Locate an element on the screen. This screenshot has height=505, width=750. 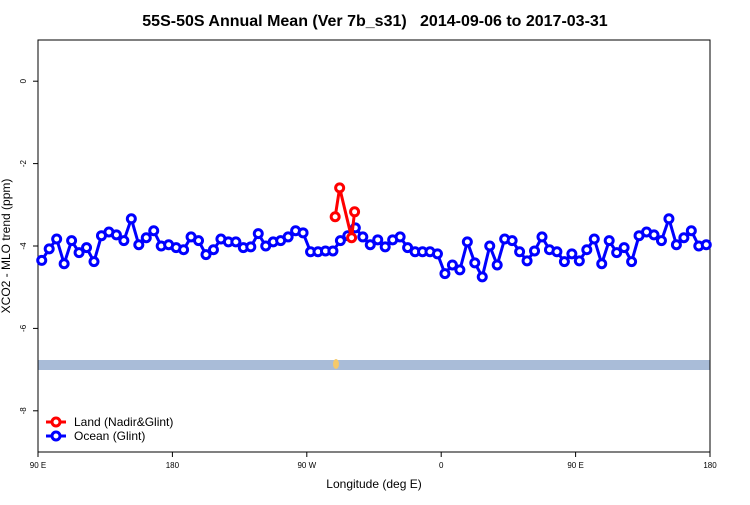
y-tick-label: -4 is located at coordinates (23, 246).